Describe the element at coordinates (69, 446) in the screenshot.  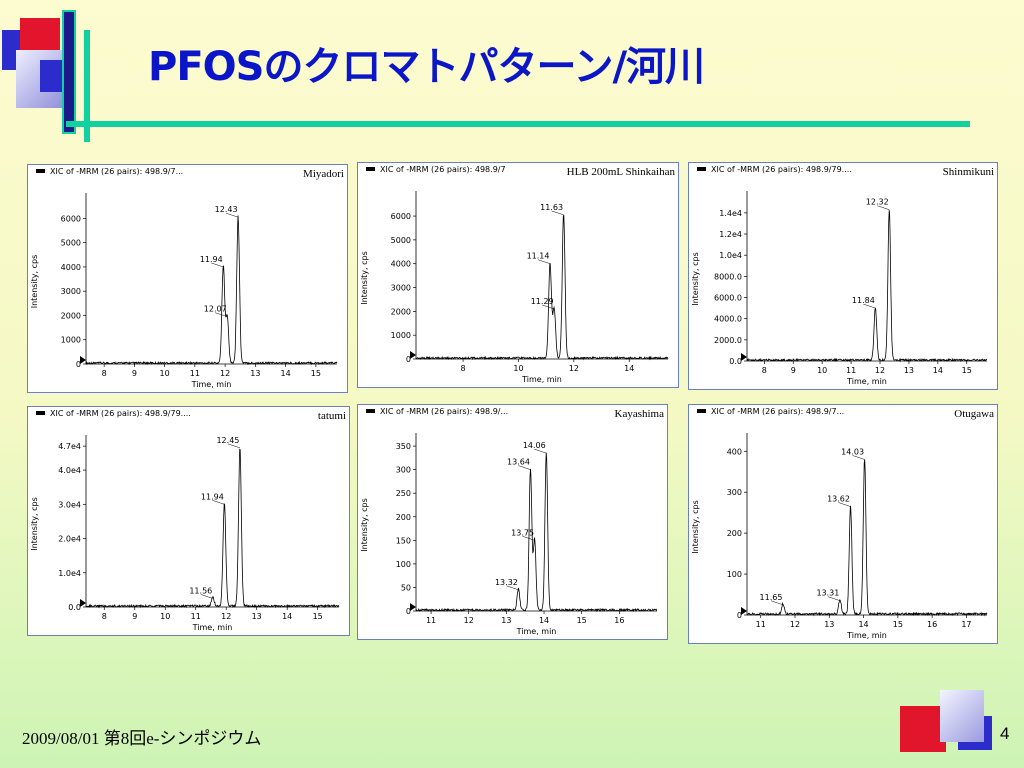
I see `y-tick-label: 4.7e4` at that location.